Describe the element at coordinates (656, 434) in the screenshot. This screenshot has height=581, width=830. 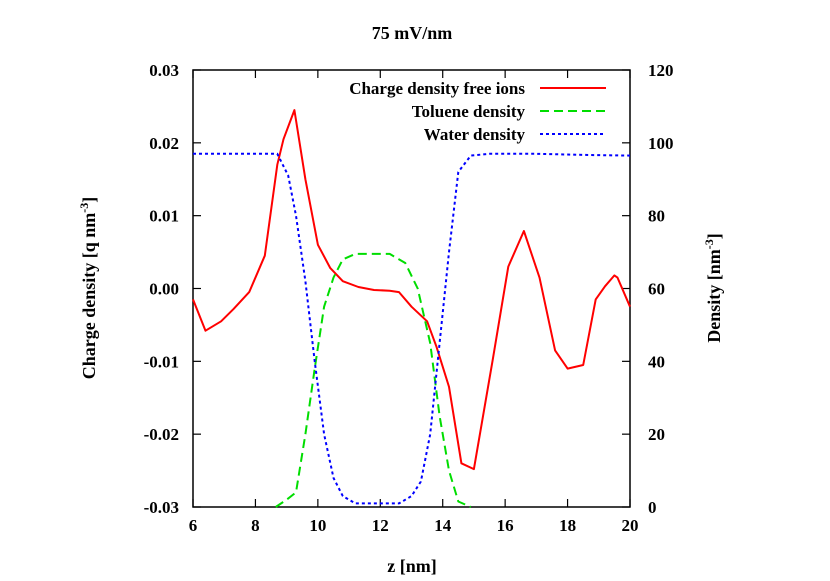
I see `y2-tick-label: 20` at that location.